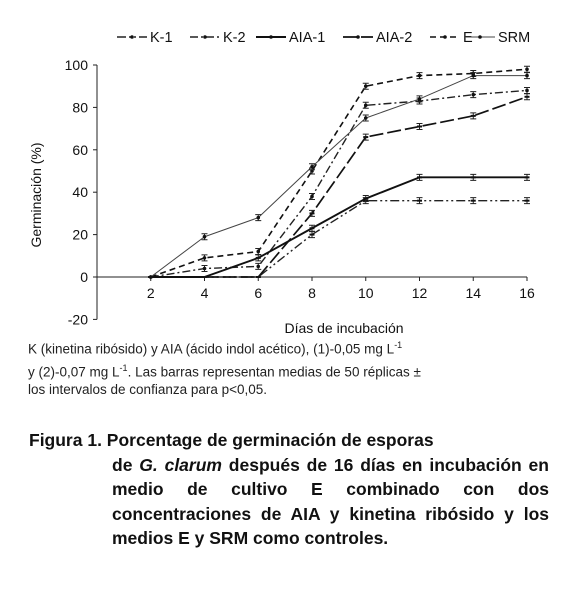 Image resolution: width=563 pixels, height=609 pixels. Describe the element at coordinates (234, 38) in the screenshot. I see `legend-label: K-2` at that location.